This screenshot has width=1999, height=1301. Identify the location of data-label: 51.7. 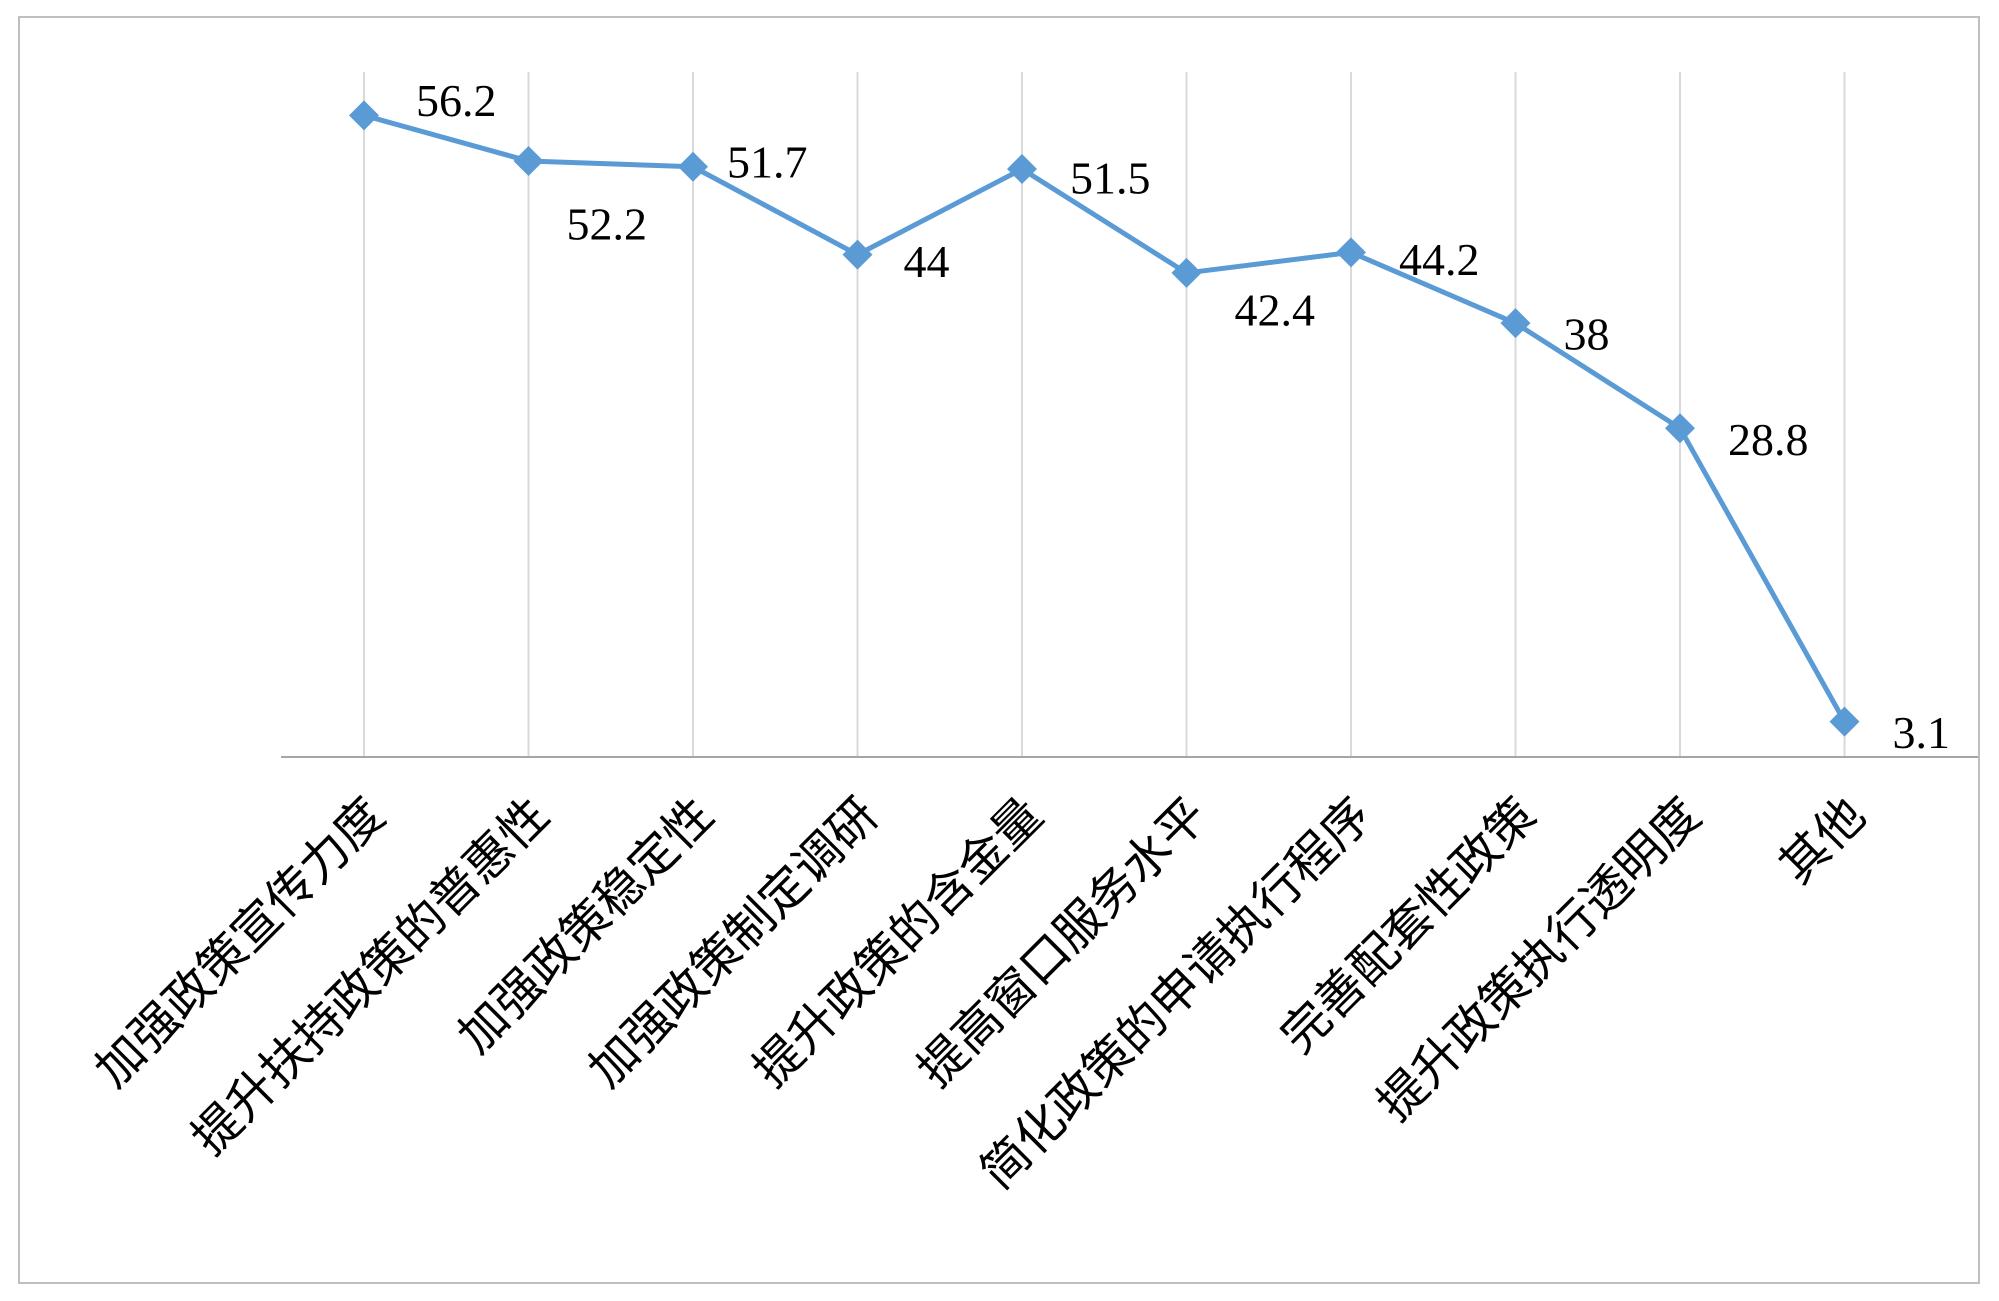
(767, 161).